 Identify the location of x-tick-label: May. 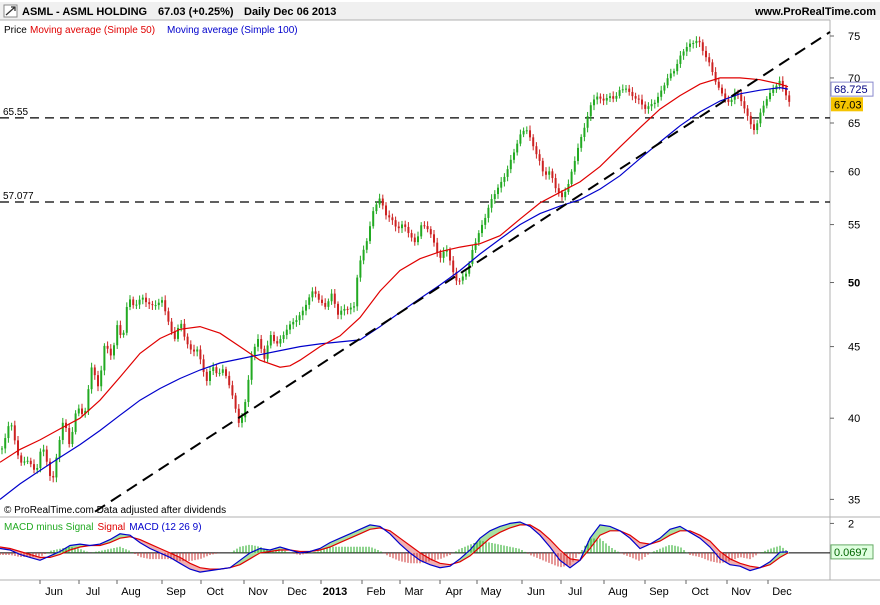
(491, 592).